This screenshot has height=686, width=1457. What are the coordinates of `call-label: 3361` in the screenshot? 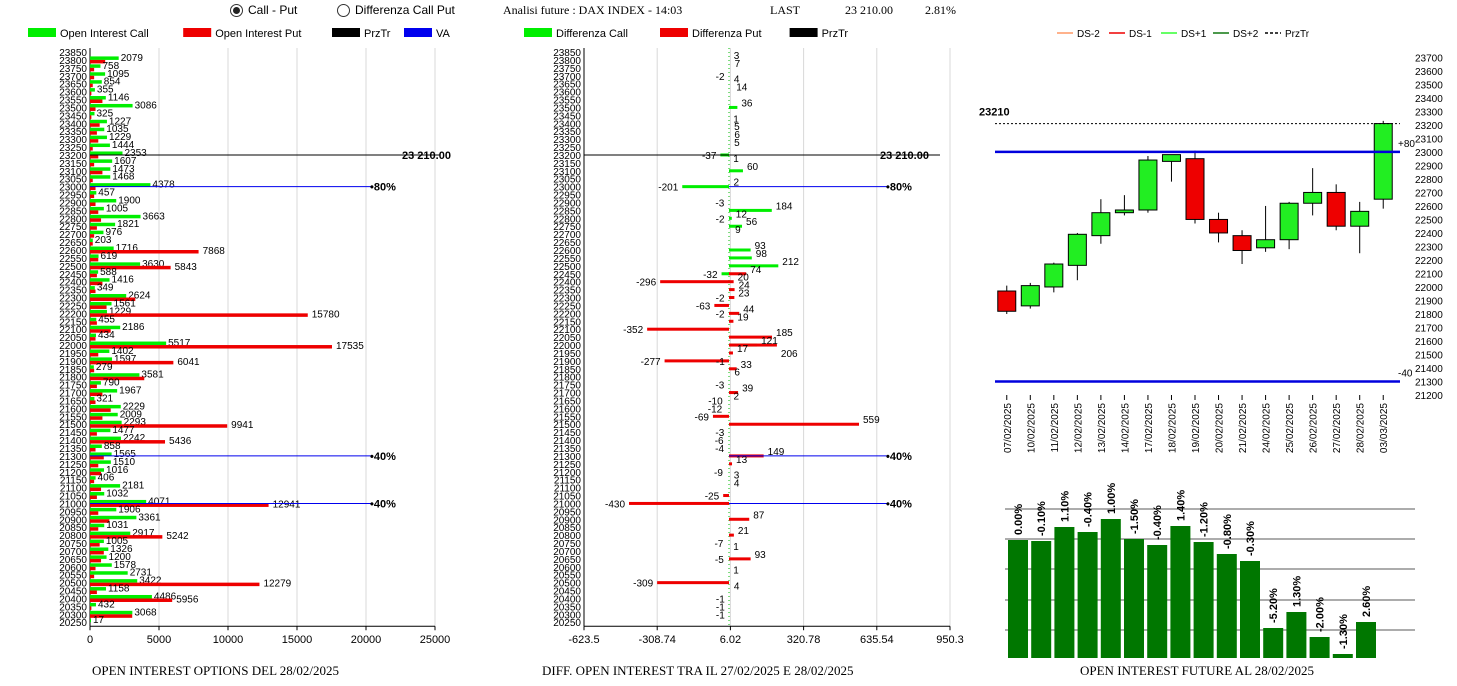 It's located at (149, 517).